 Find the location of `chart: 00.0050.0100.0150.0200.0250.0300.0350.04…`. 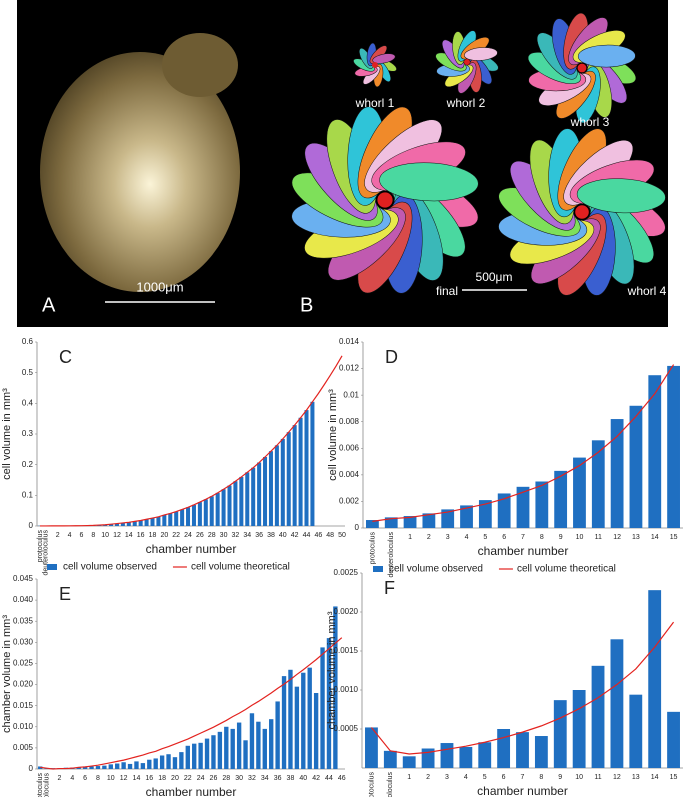

chart: 00.0050.0100.0150.0200.0250.0300.0350.04… is located at coordinates (173, 685).